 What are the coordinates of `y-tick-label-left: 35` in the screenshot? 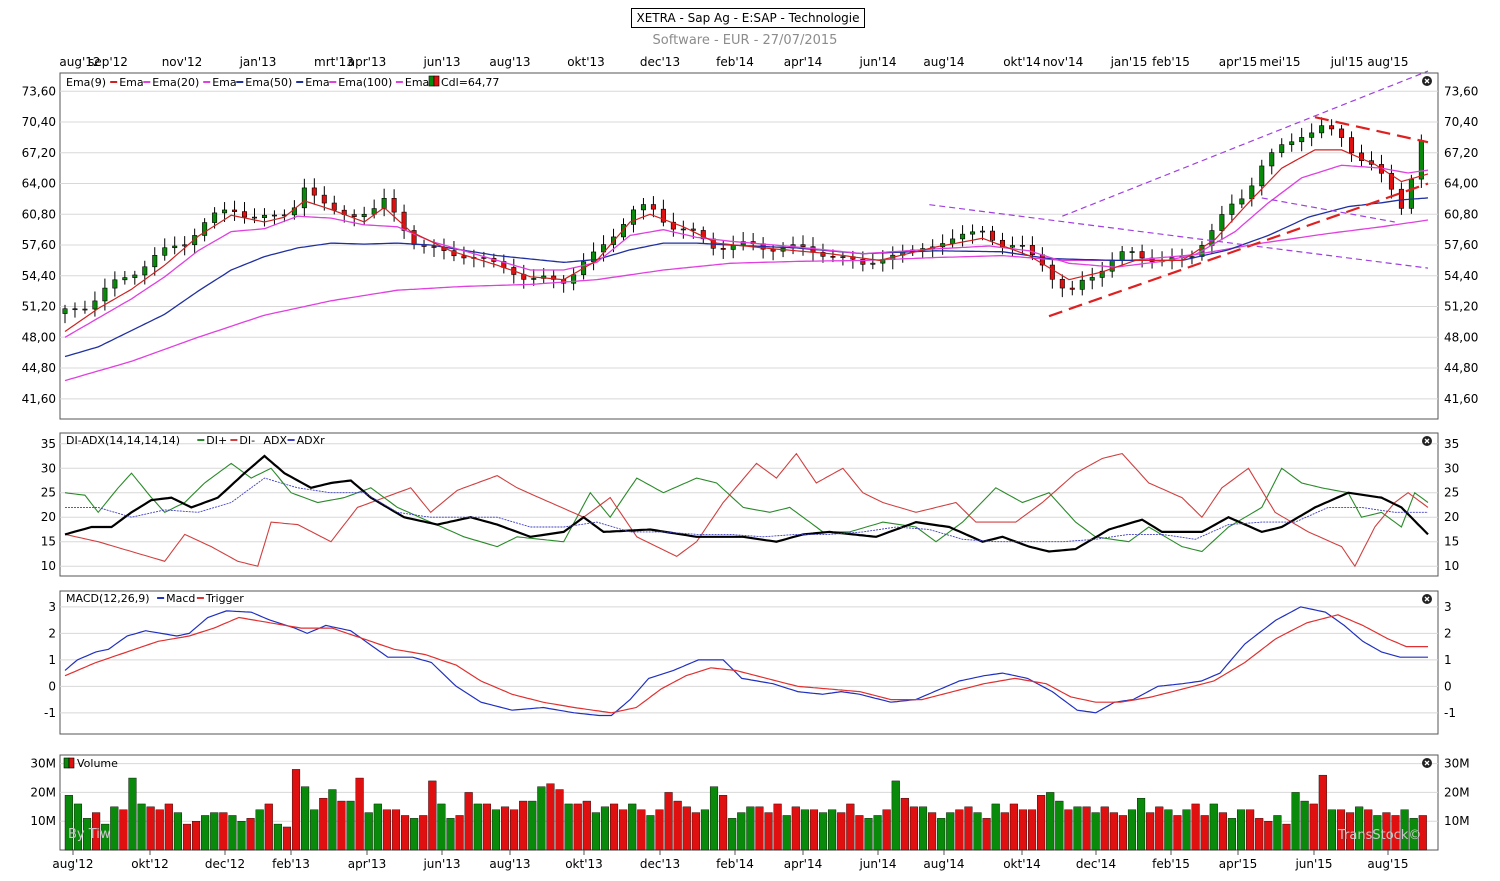 It's located at (48, 444).